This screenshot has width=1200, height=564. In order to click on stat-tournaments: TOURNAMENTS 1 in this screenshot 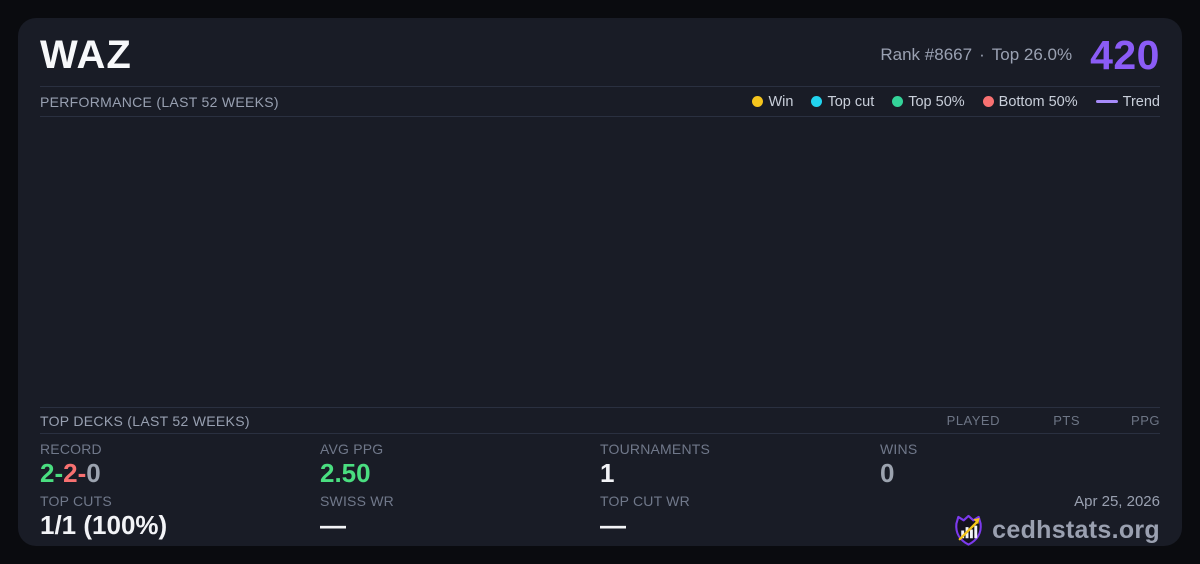, I will do `click(740, 461)`.